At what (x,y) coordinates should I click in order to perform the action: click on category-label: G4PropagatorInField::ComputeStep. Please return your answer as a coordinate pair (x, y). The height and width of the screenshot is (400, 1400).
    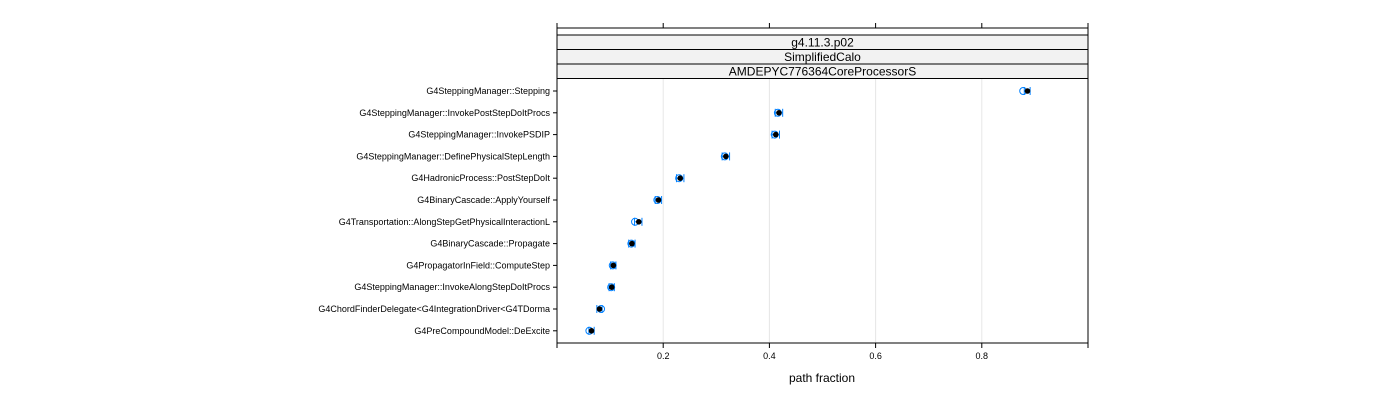
    Looking at the image, I should click on (478, 265).